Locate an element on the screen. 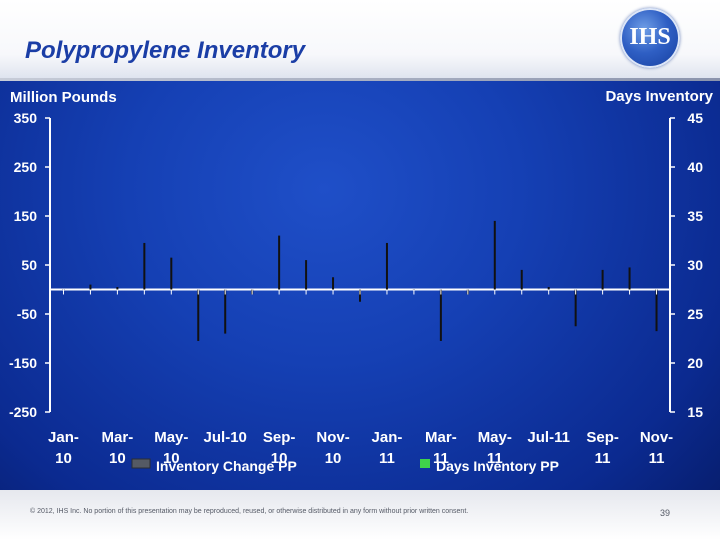  legend-label-inventory-change: Inventory Change PP is located at coordinates (226, 466).